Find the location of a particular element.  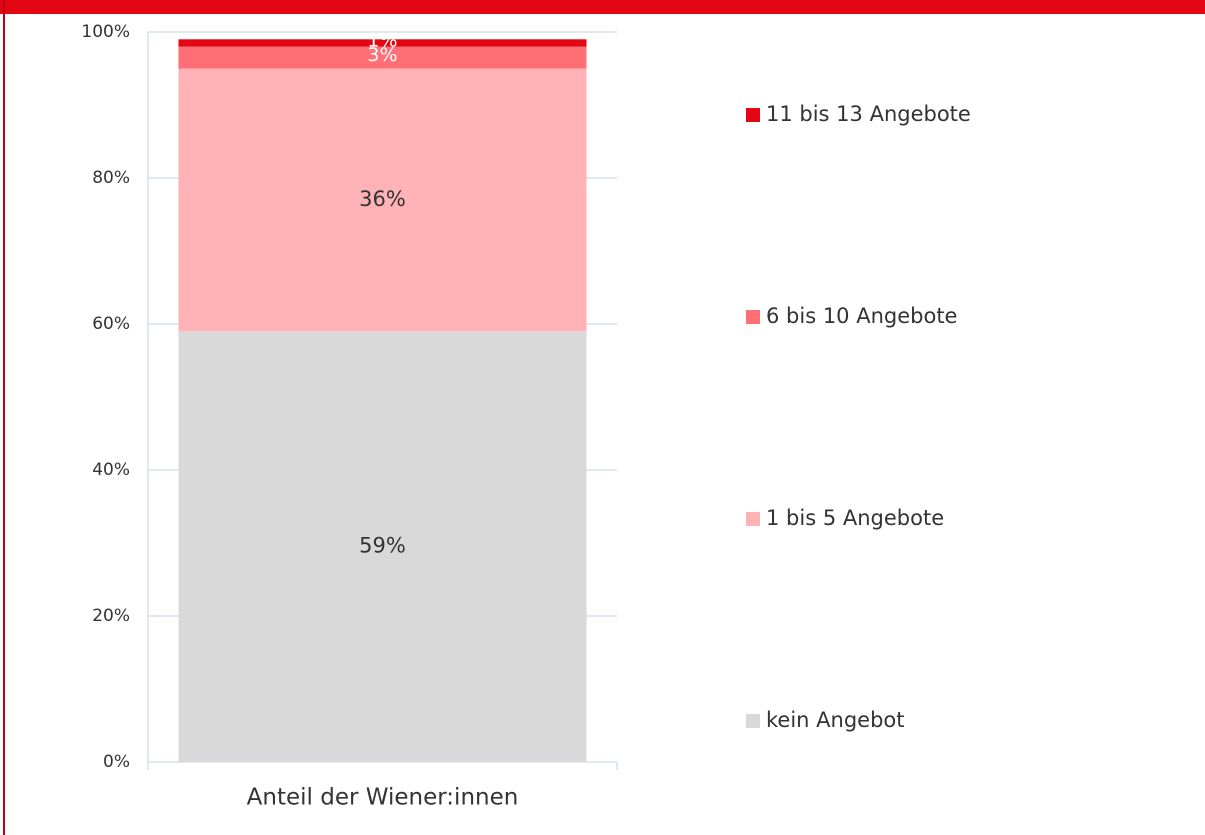

legend-label: 1 bis 5 Angebote is located at coordinates (855, 518).